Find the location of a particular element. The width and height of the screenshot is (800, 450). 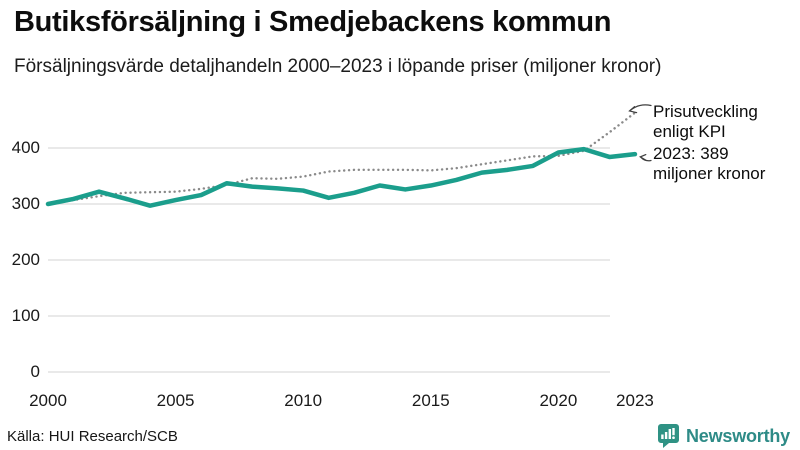

x-tick-label: 2015 is located at coordinates (430, 400).